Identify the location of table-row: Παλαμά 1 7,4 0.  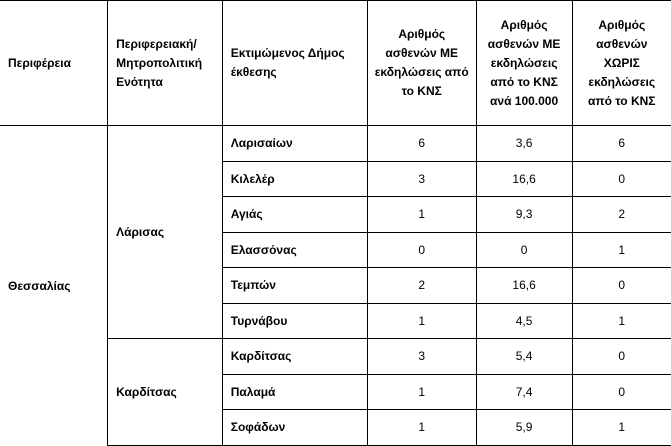
(335, 391).